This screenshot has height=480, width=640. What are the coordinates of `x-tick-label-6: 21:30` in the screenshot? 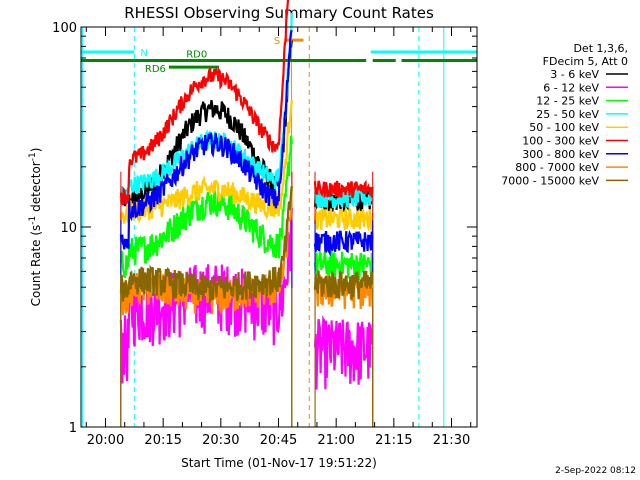 It's located at (451, 440).